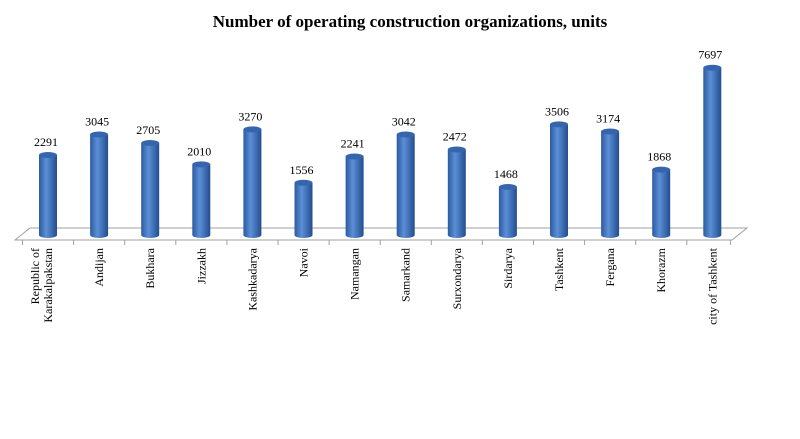 The width and height of the screenshot is (800, 439). Describe the element at coordinates (506, 174) in the screenshot. I see `data-label: 1468` at that location.